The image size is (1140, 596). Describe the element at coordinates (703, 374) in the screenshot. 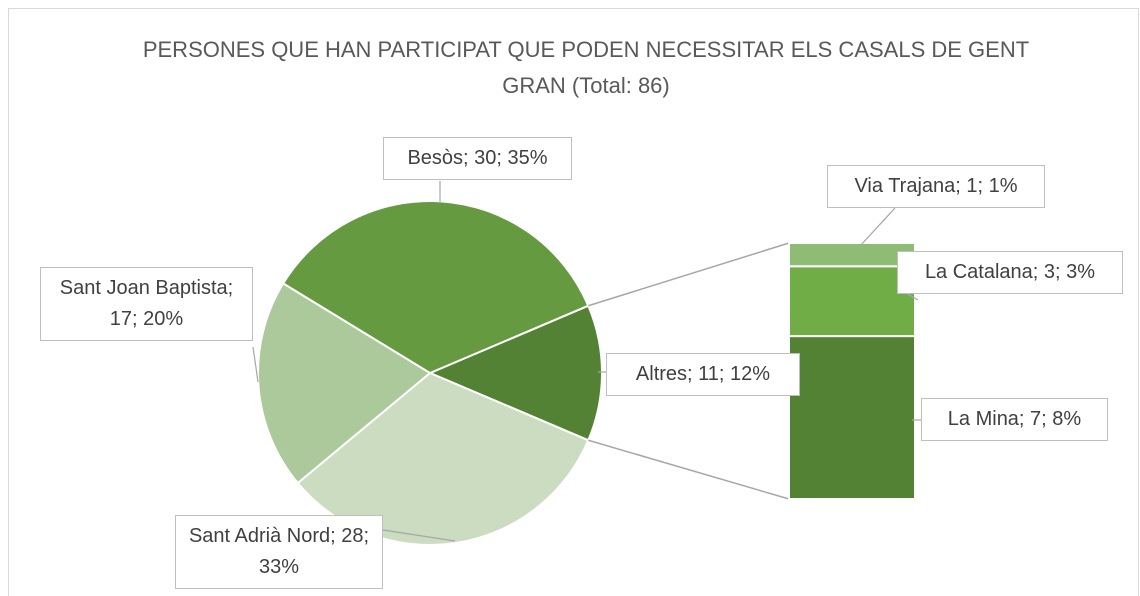

I see `data-label: Altres; 11; 12%` at that location.